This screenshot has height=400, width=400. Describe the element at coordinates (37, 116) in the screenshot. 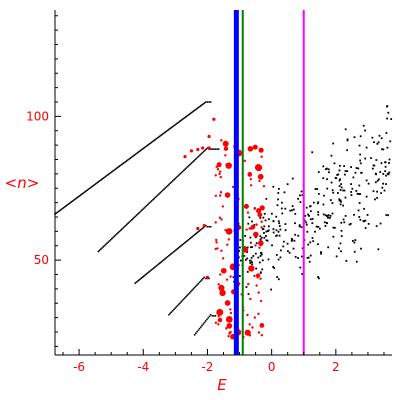

I see `y-tick-label: 100` at that location.